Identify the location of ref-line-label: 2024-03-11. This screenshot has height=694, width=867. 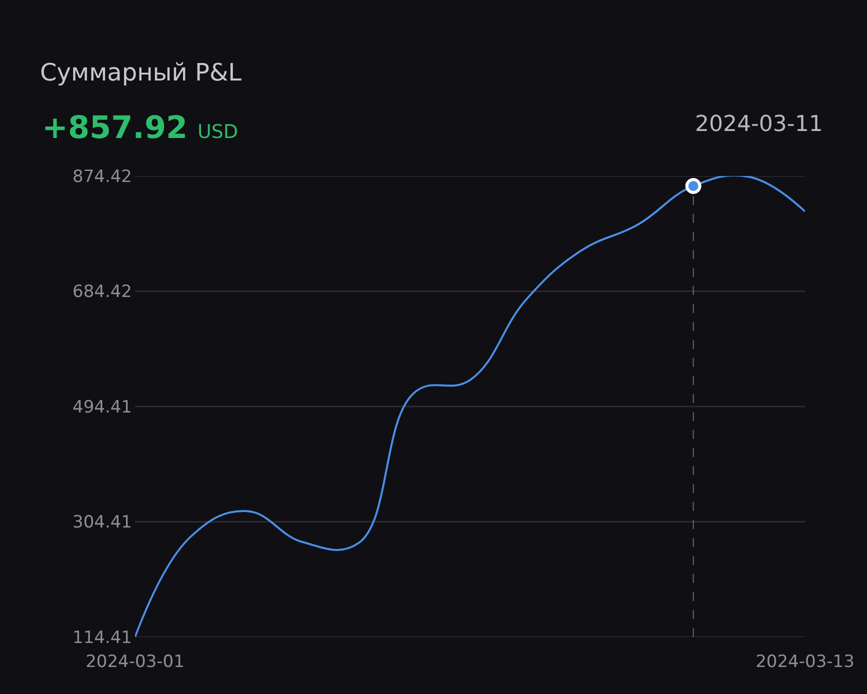
(759, 124).